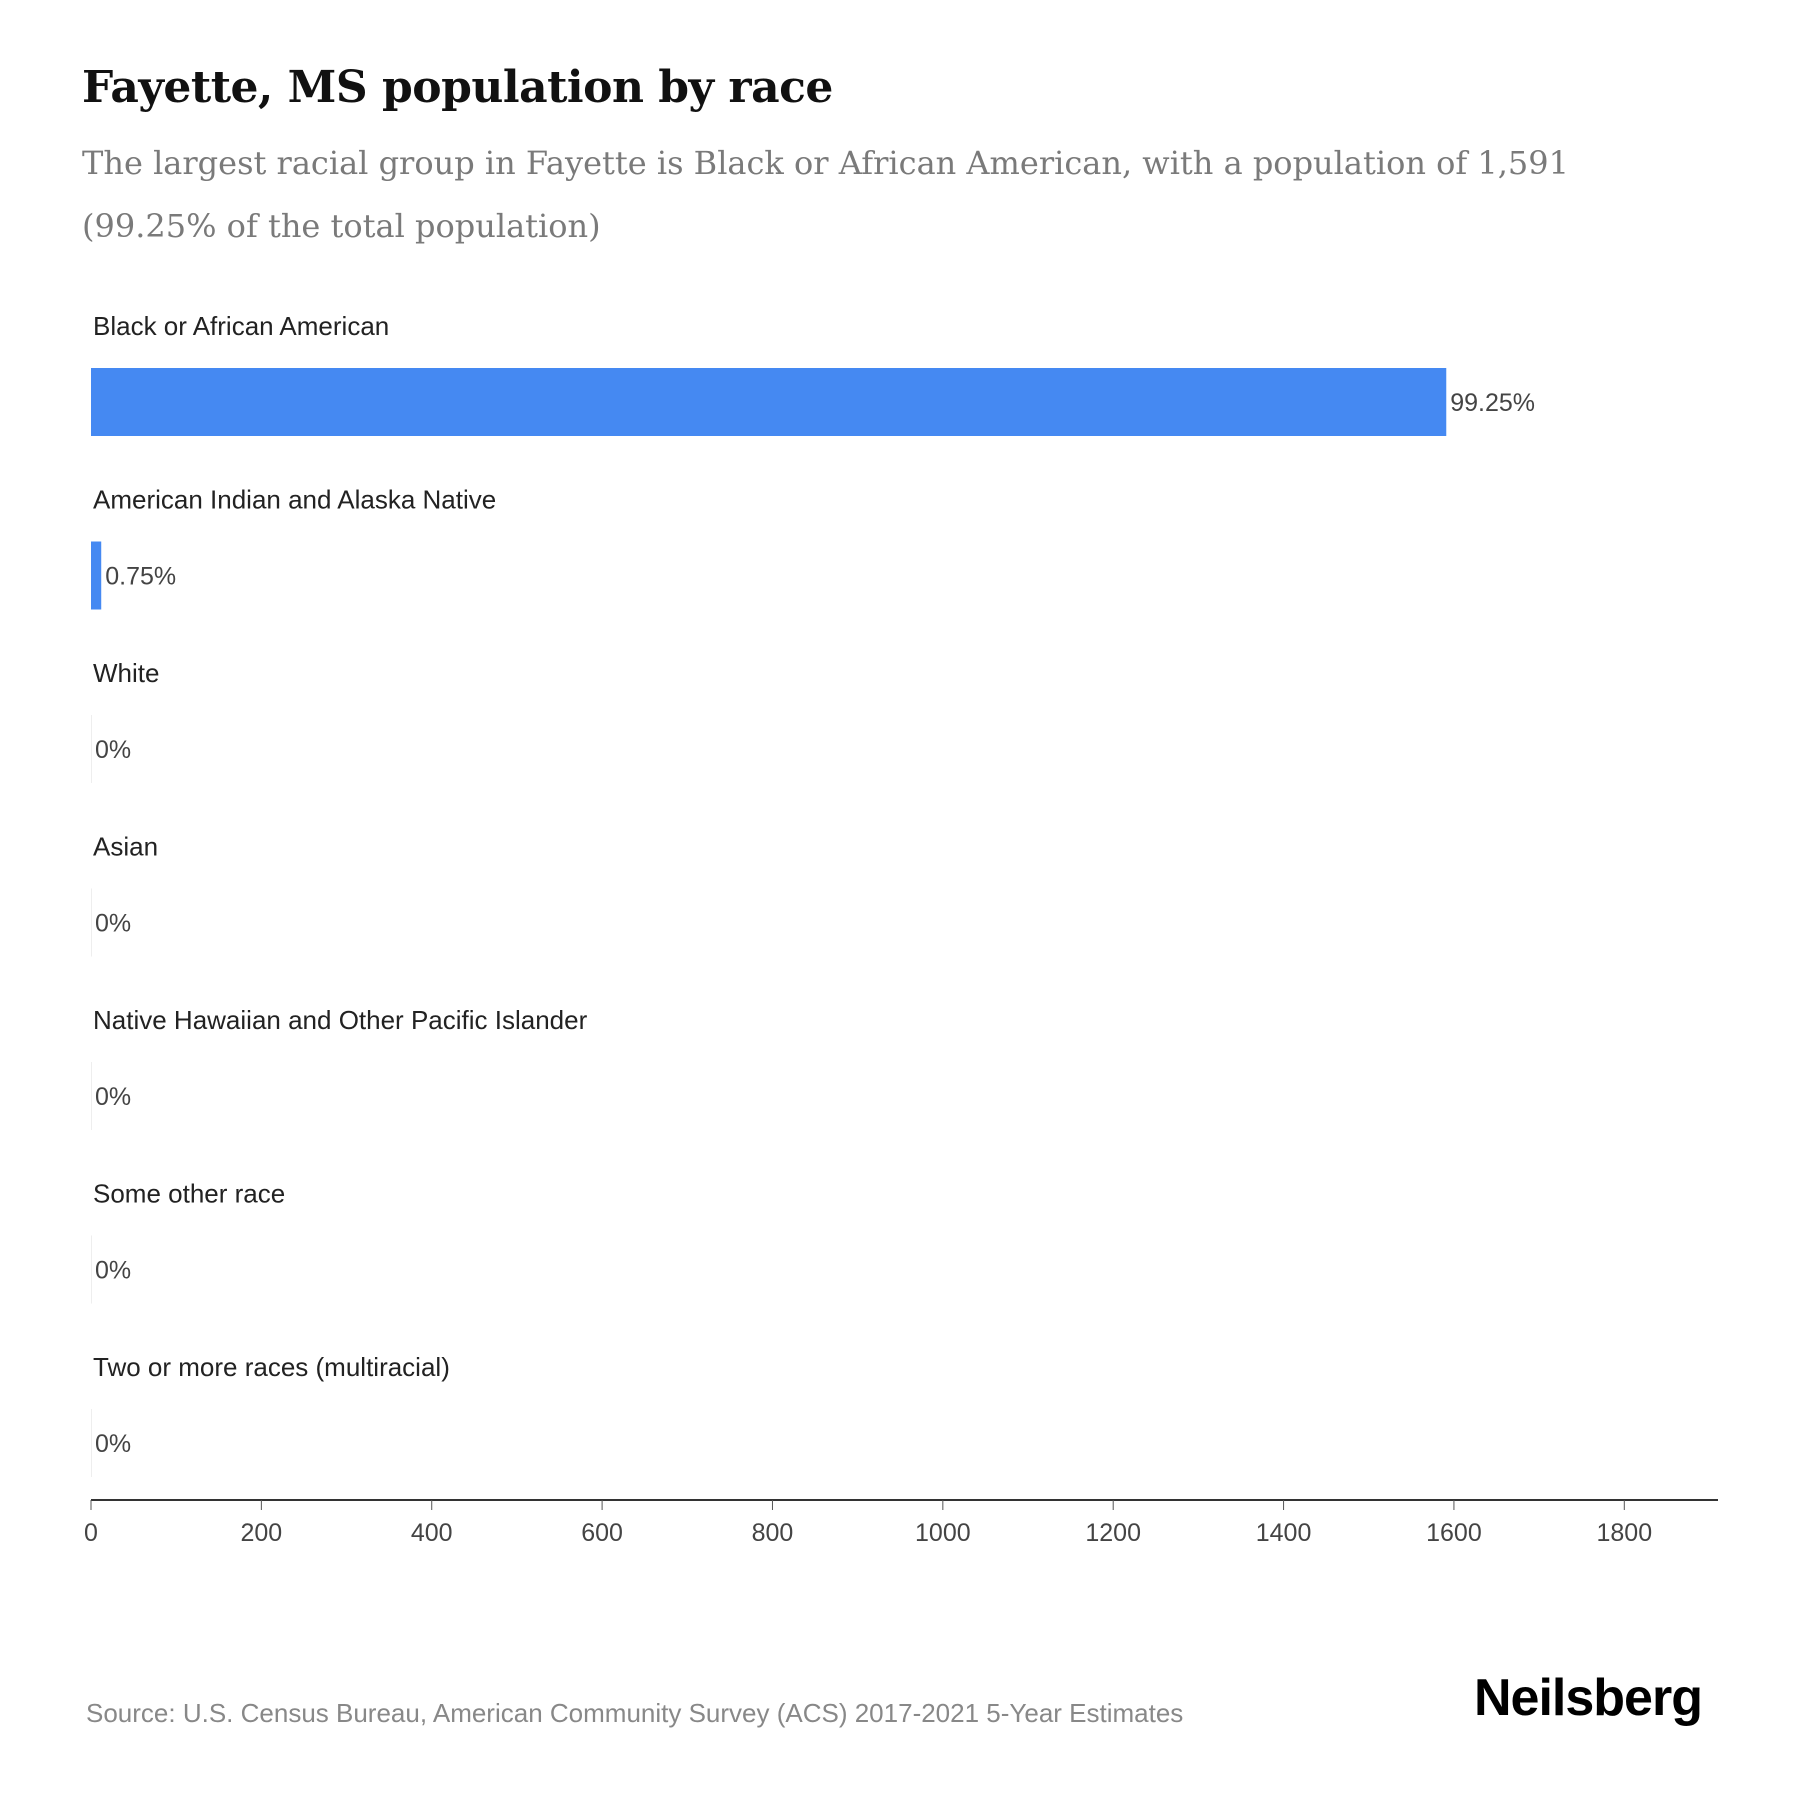  Describe the element at coordinates (294, 500) in the screenshot. I see `category-label: American Indian and Alaska Native` at that location.